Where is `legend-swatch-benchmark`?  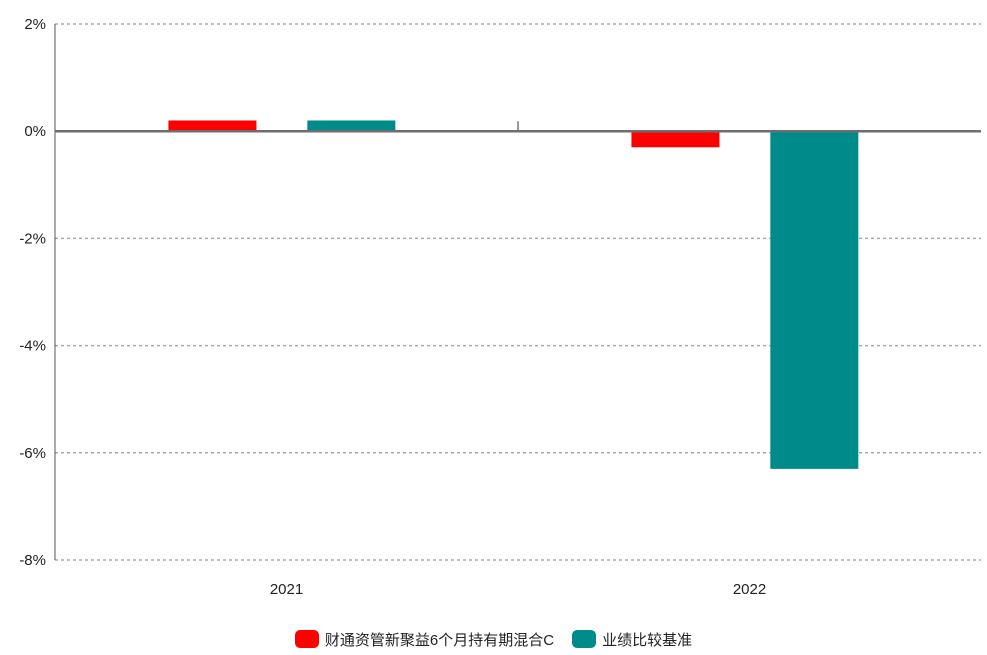
legend-swatch-benchmark is located at coordinates (584, 639).